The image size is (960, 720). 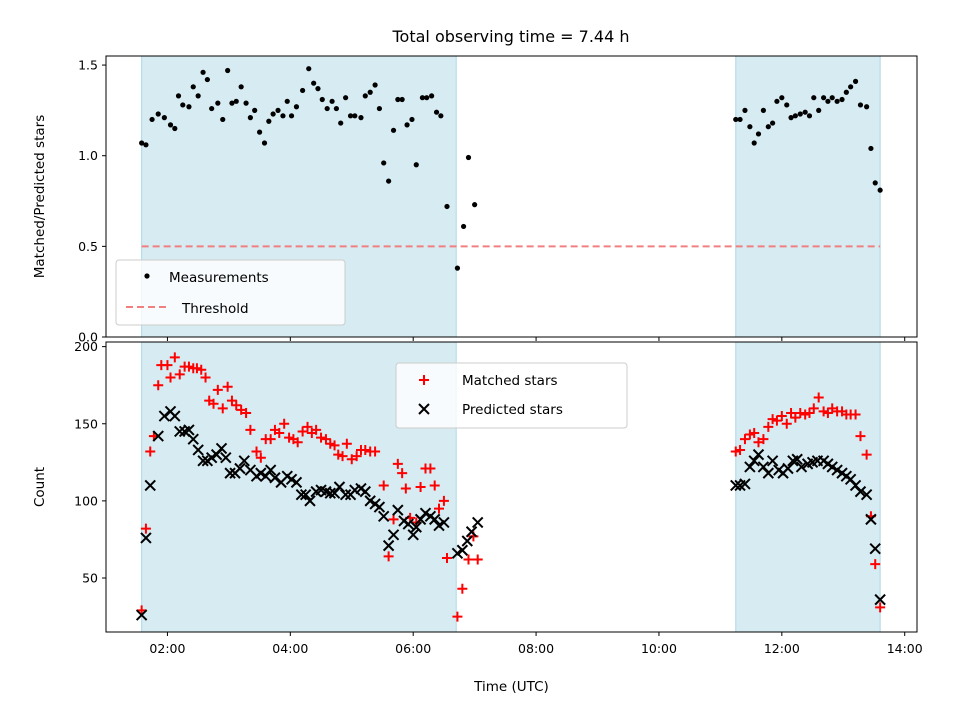 I want to click on y-axis-label: Count, so click(x=40, y=487).